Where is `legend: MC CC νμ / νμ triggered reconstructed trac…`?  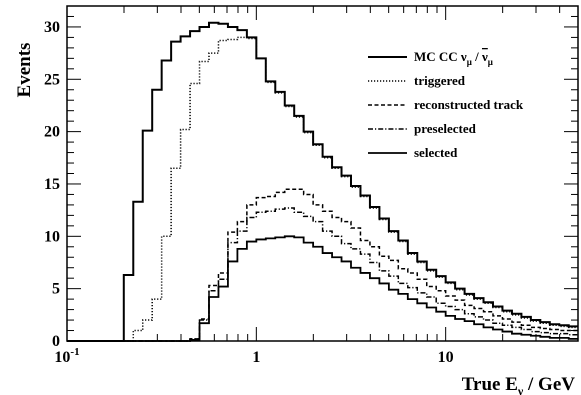 legend: MC CC νμ / νμ triggered reconstructed trac… is located at coordinates (446, 104).